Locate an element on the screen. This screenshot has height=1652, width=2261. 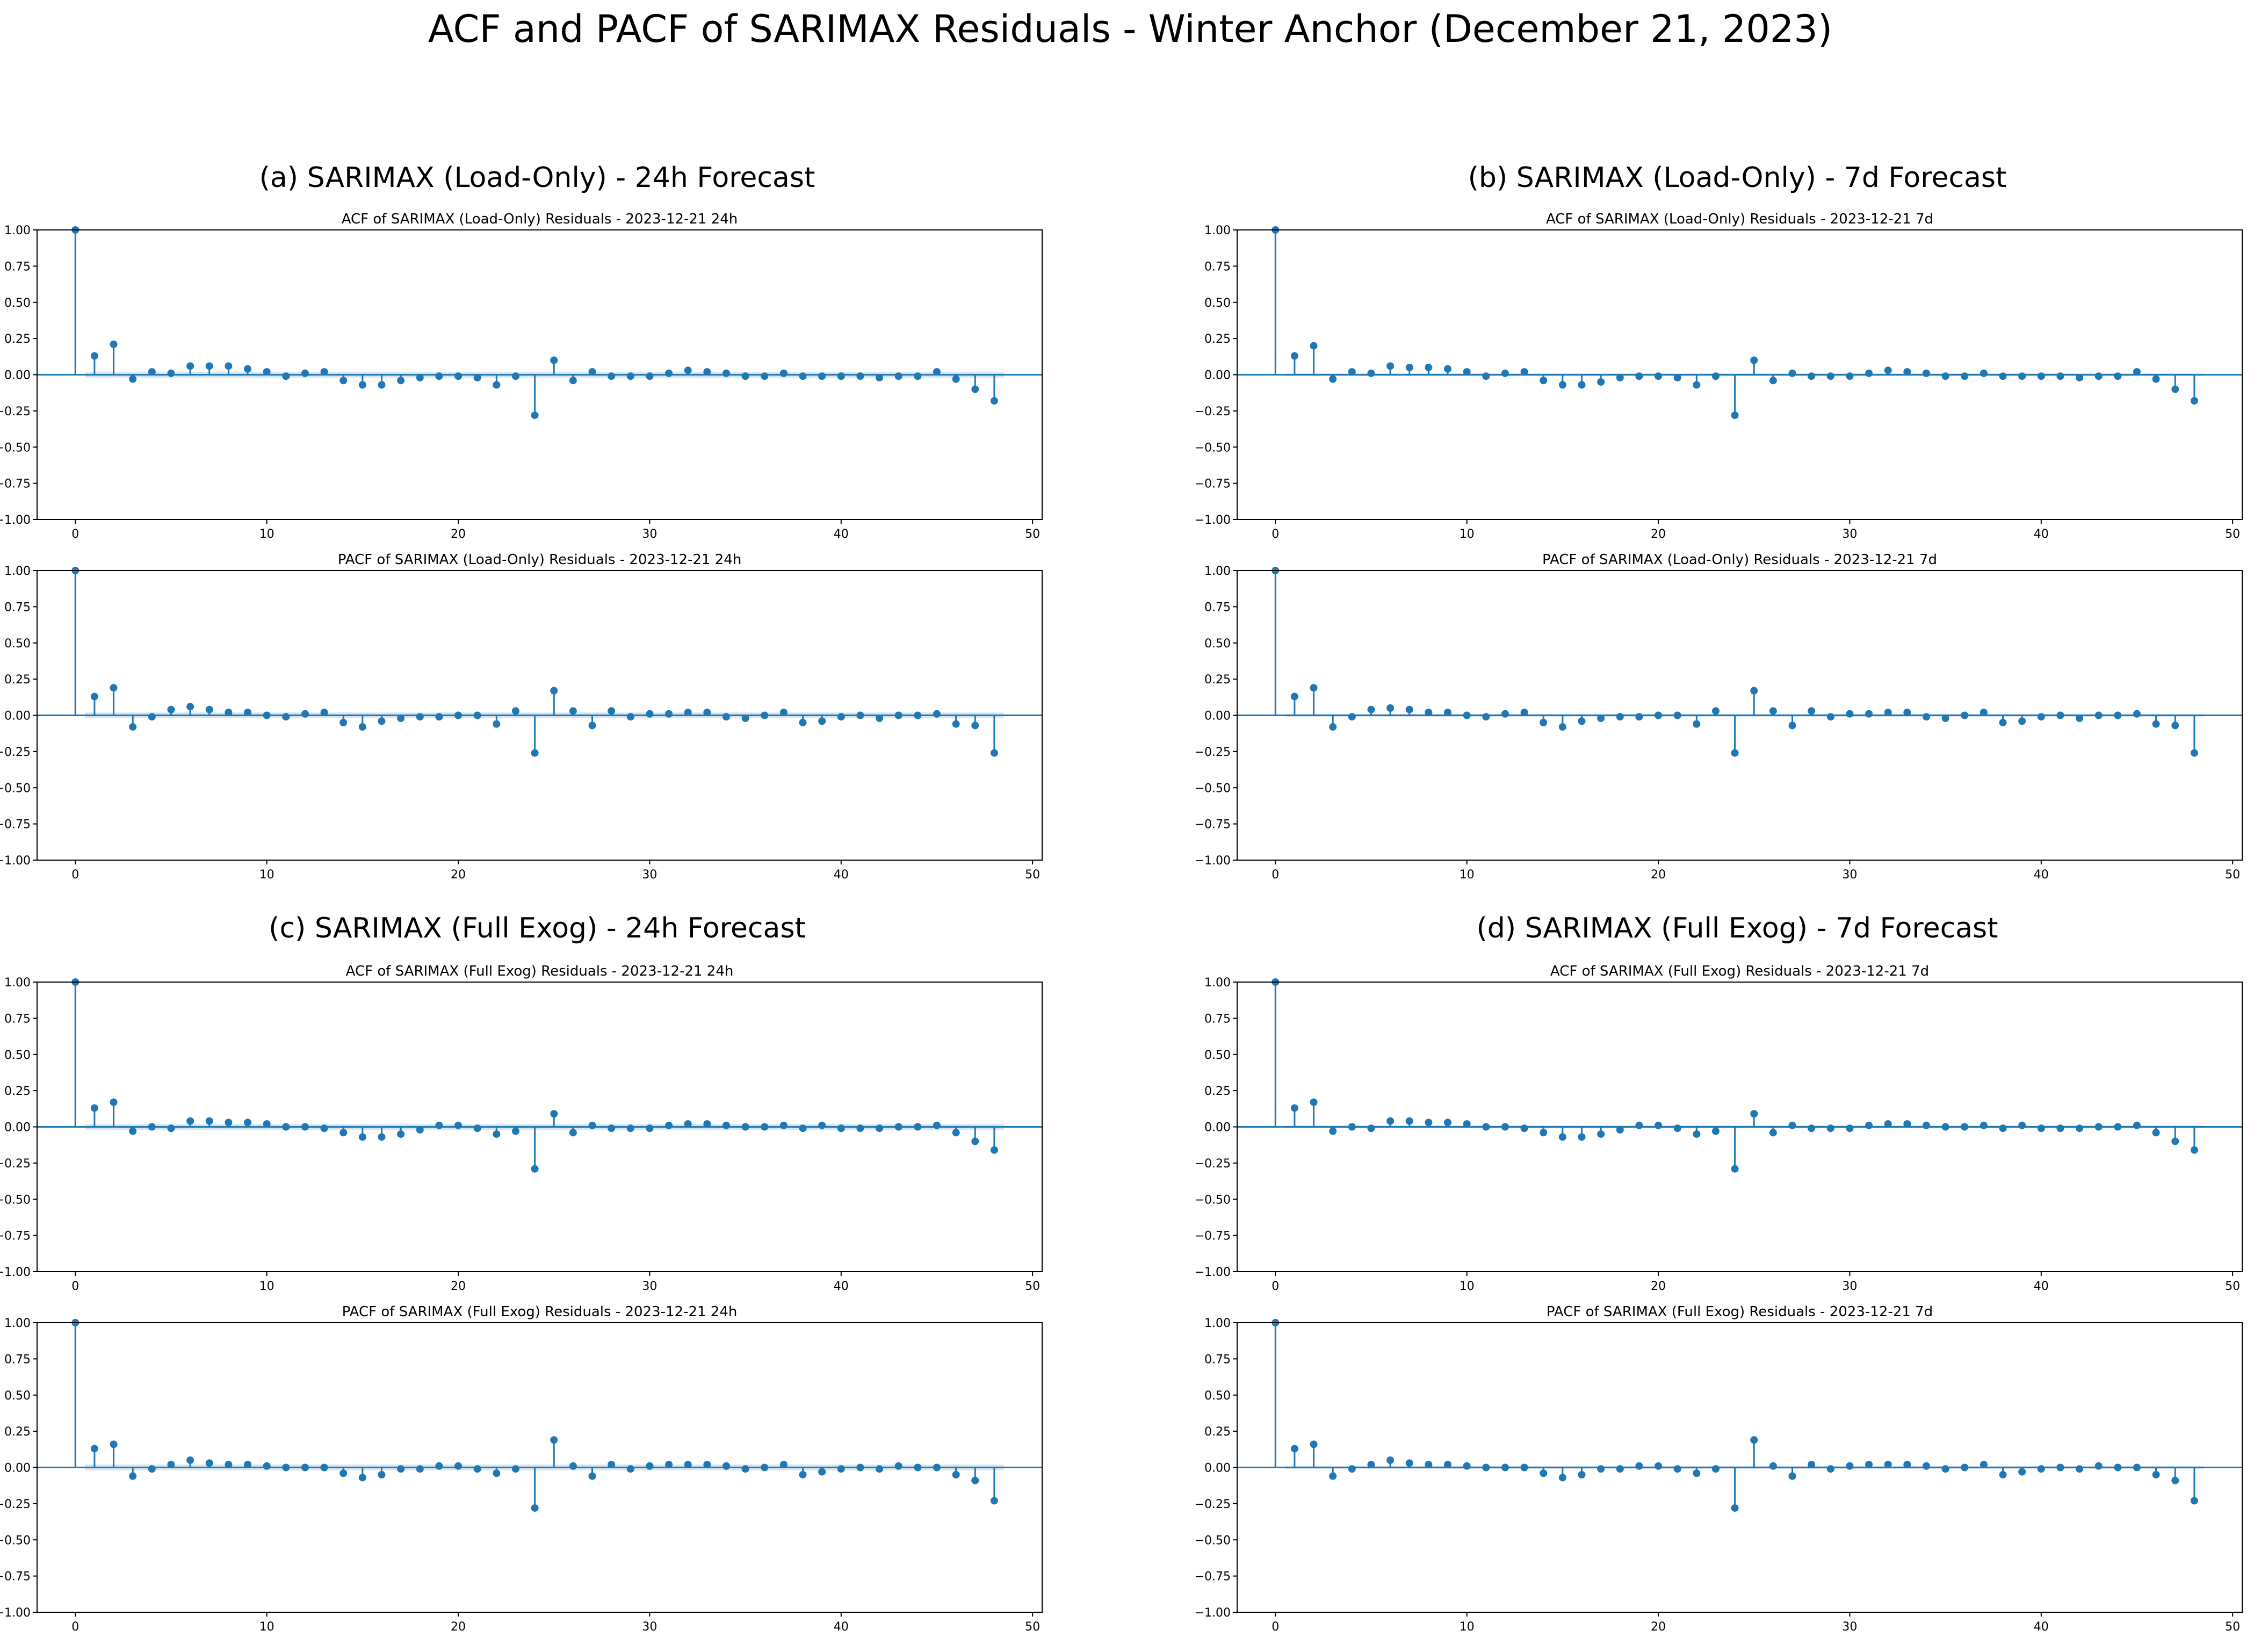
panel-title-c: (c) SARIMAX (Full Exog) - 24h Forecast is located at coordinates (537, 928).